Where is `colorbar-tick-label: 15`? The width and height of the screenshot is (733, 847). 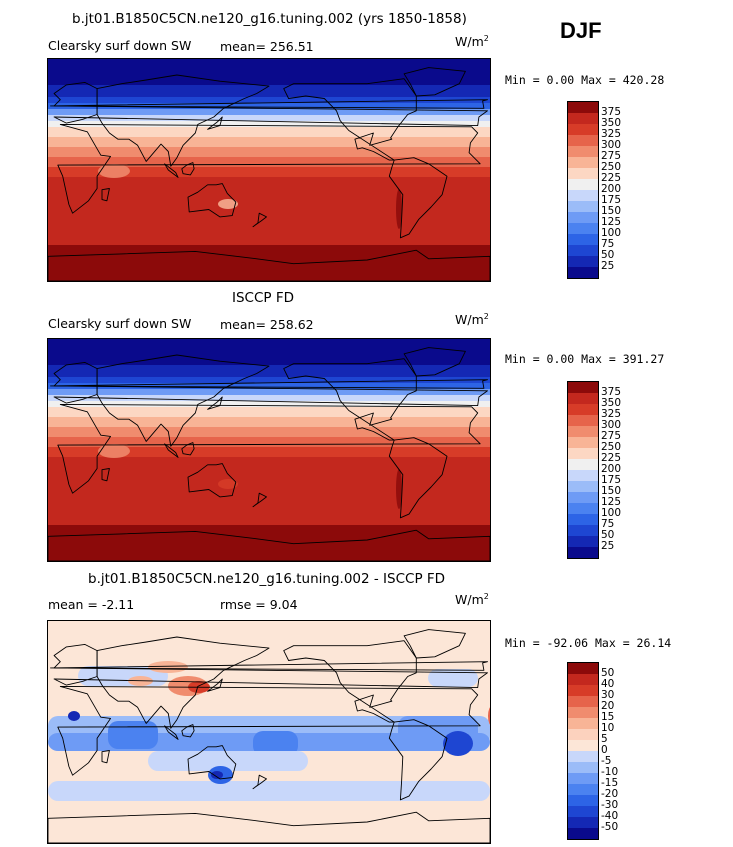 colorbar-tick-label: 15 is located at coordinates (608, 717).